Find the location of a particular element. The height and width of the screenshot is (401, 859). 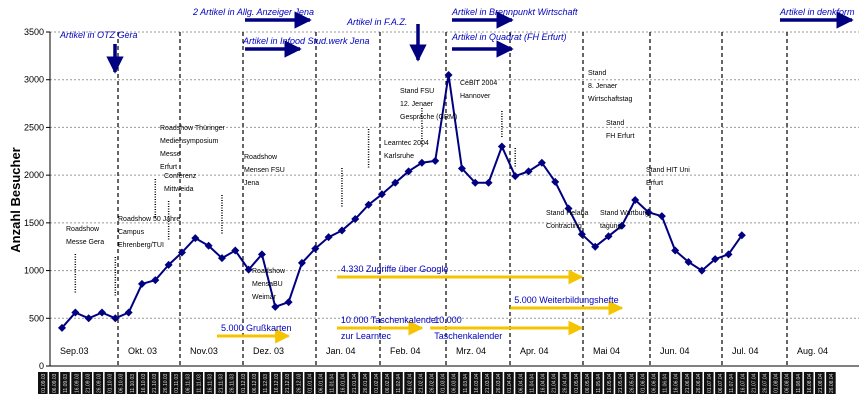

x-tick-label: 06.12.03 is located at coordinates (255, 383).